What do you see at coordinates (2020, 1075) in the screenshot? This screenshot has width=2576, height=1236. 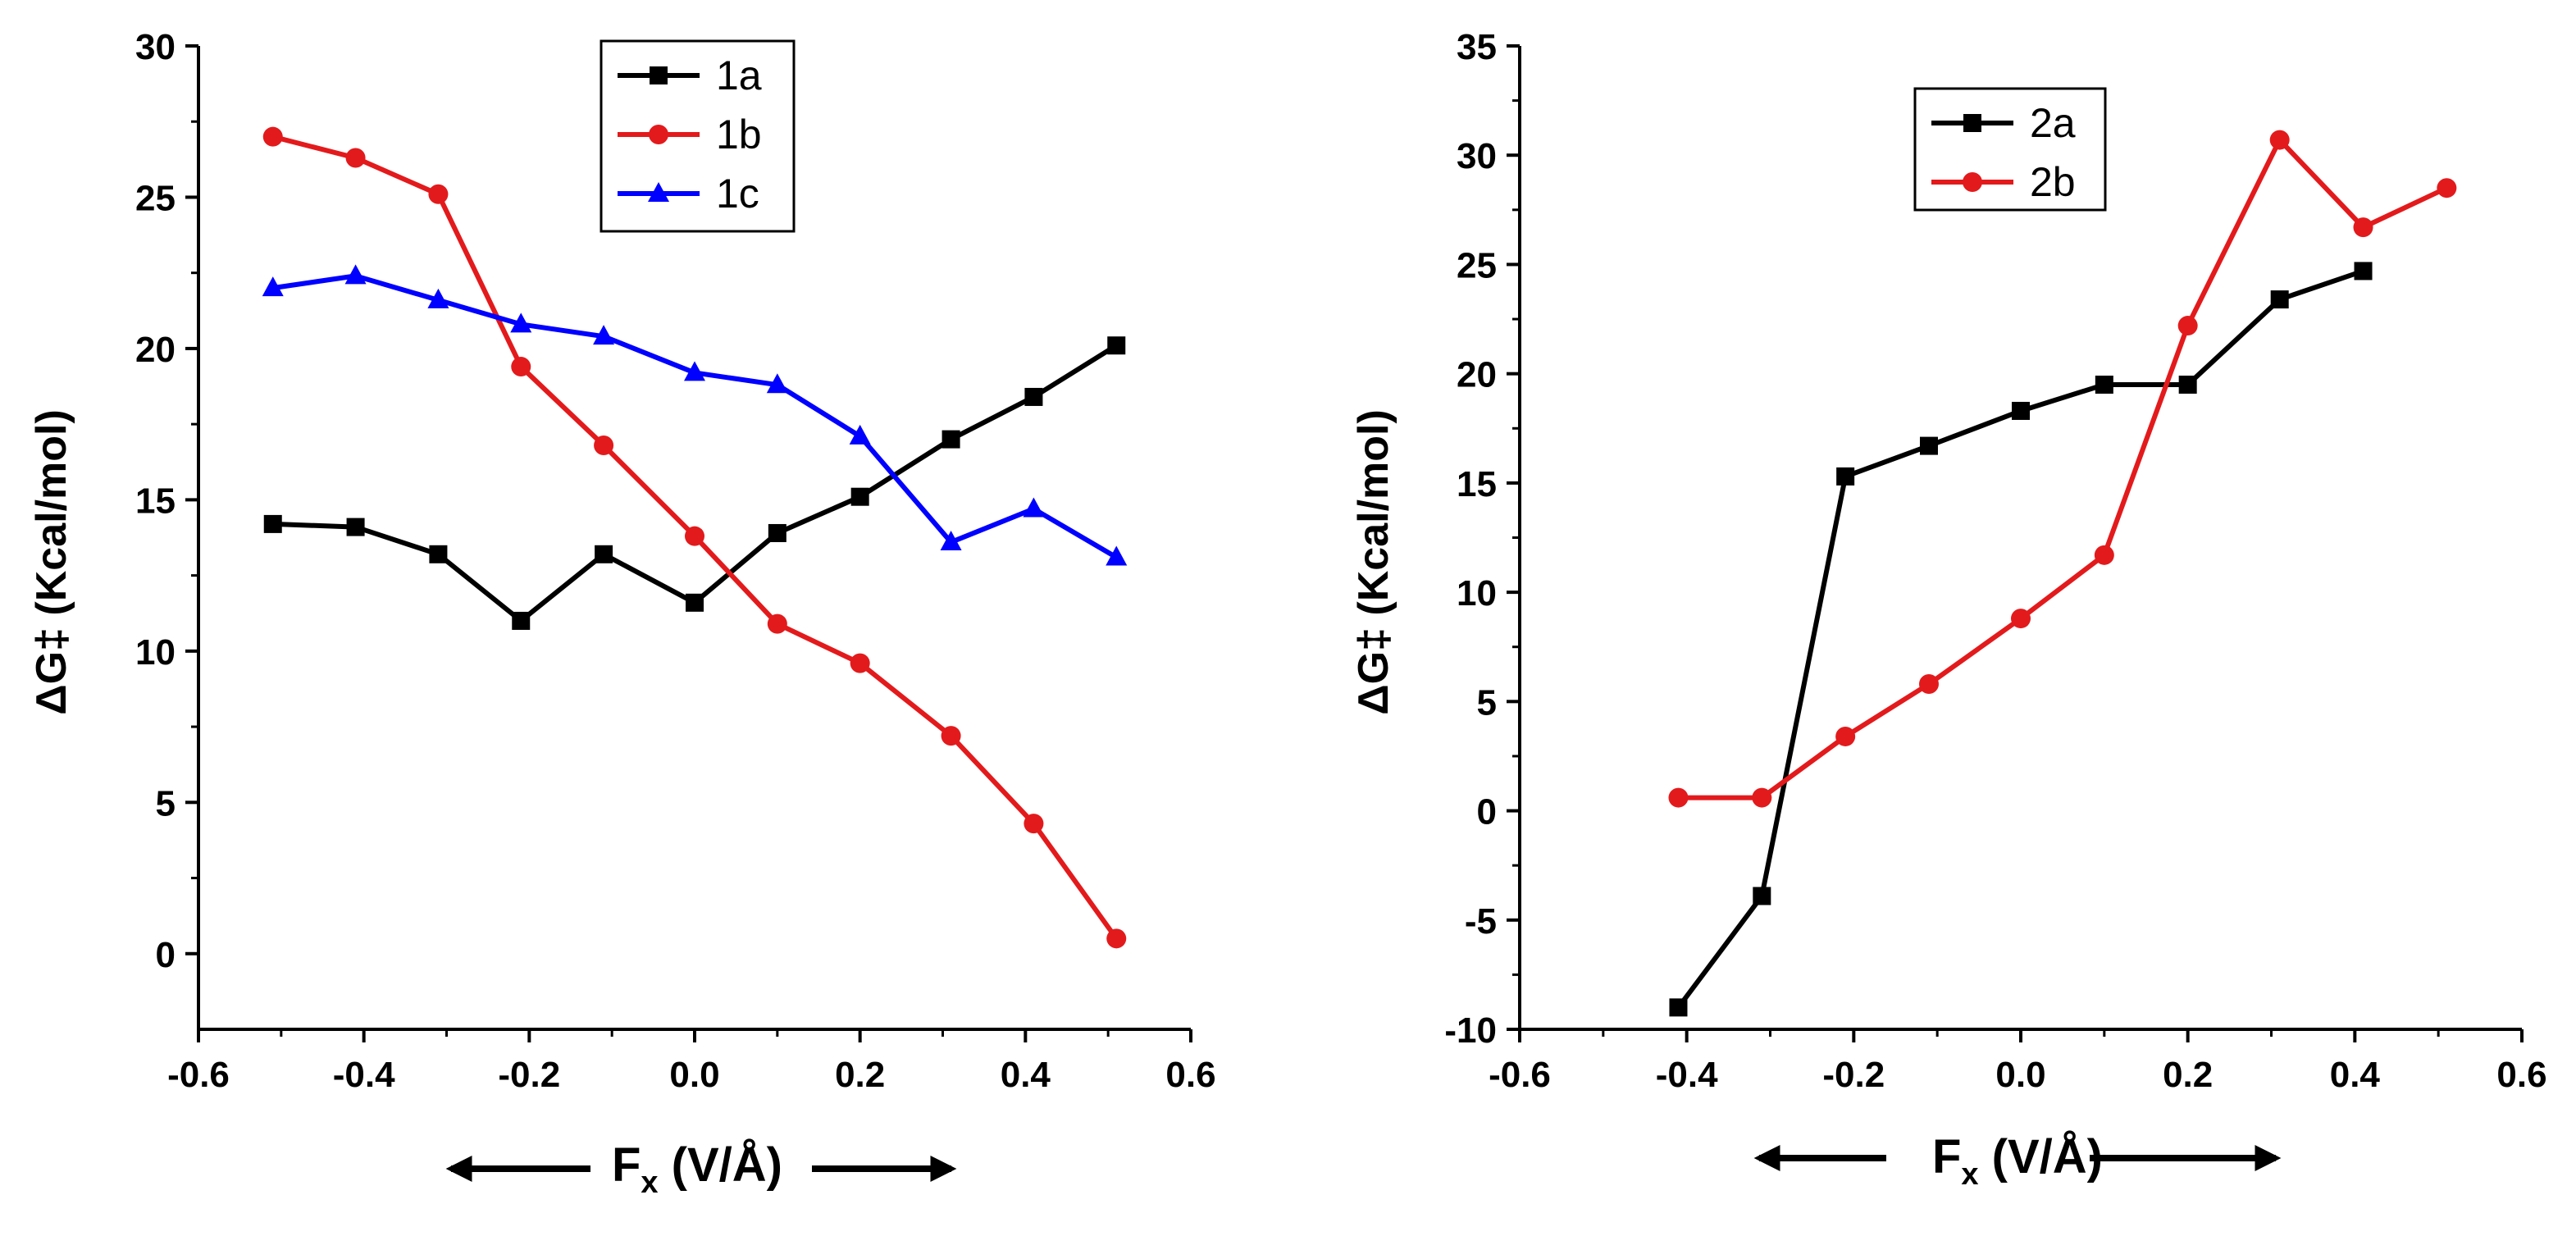 I see `x-tick-label: 0.0` at bounding box center [2020, 1075].